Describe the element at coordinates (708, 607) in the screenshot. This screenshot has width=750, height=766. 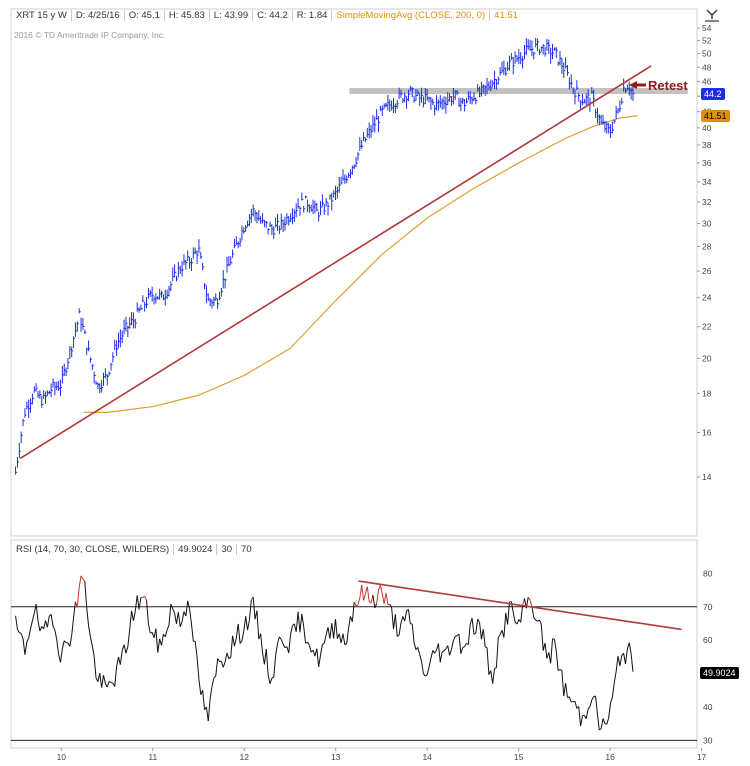
I see `rsi-axis-tick-label: 70` at that location.